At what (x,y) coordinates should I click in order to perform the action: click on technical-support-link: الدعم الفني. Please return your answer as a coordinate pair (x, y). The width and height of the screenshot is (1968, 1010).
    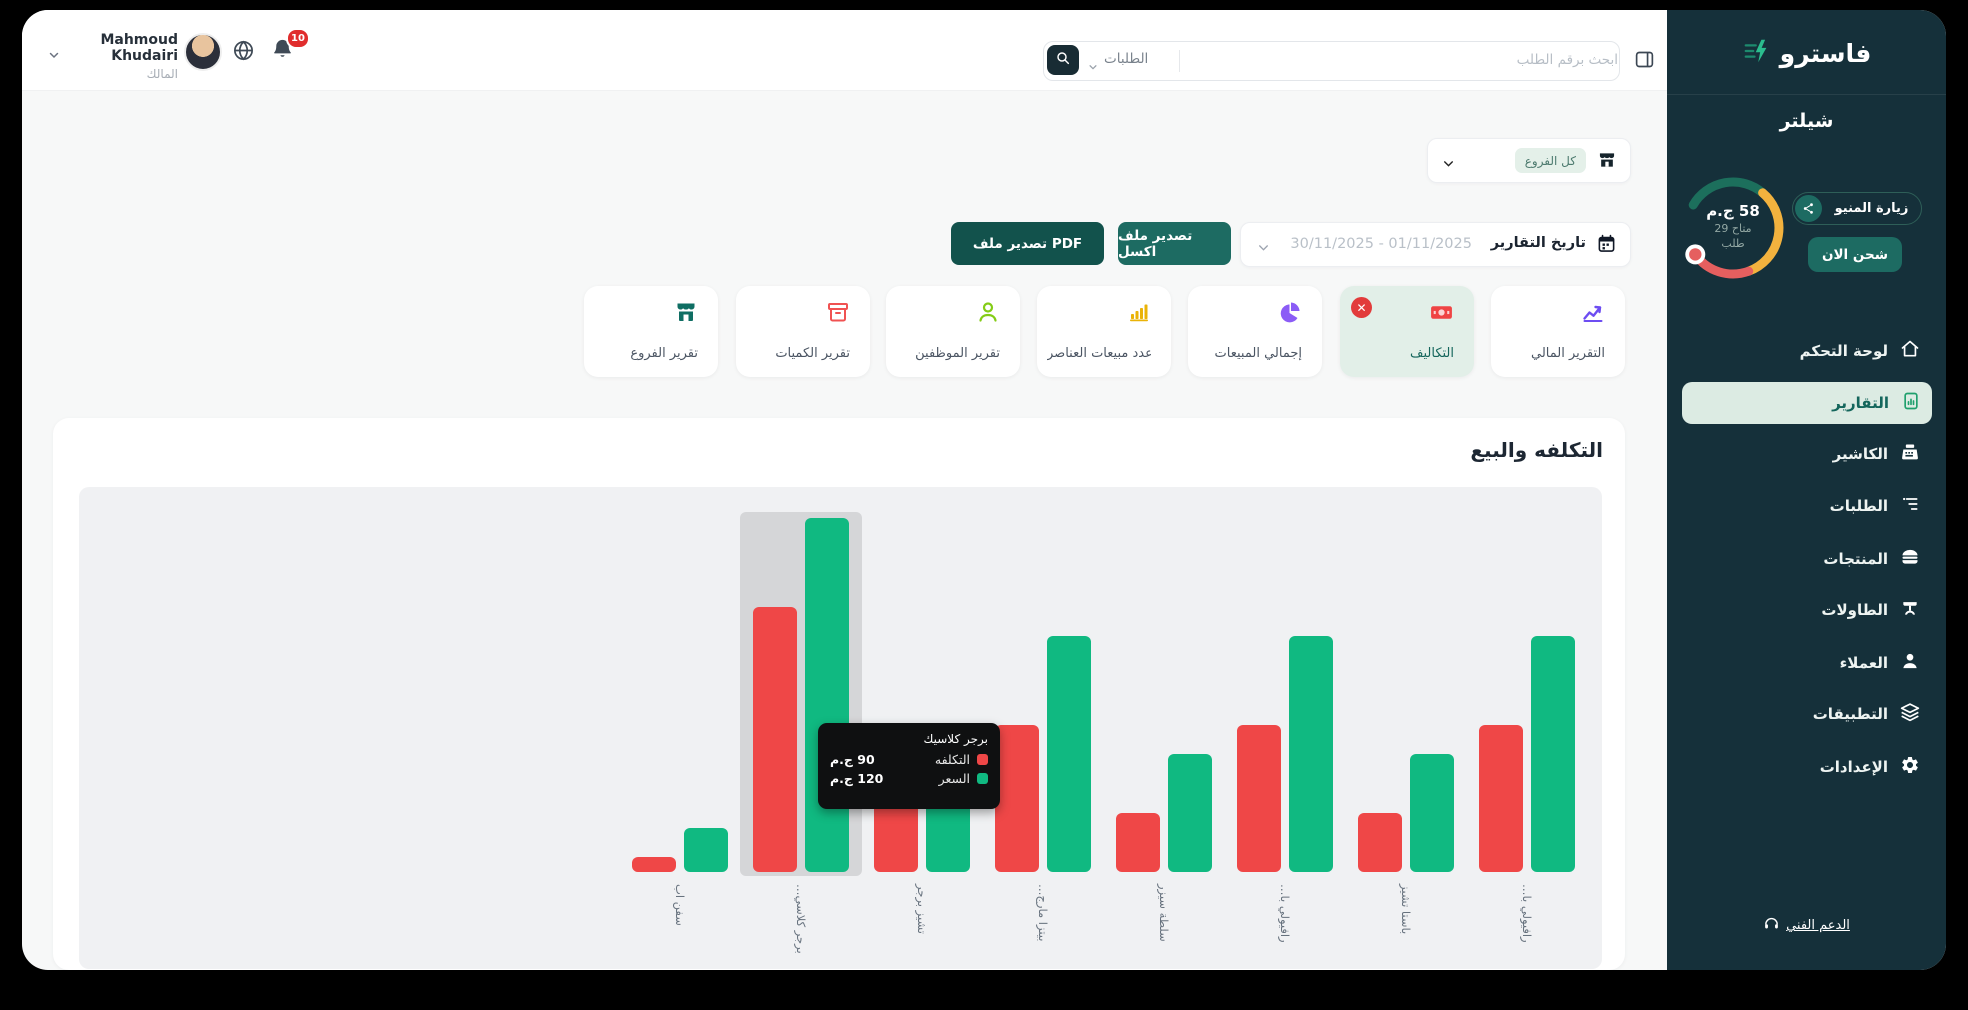
    Looking at the image, I should click on (1806, 925).